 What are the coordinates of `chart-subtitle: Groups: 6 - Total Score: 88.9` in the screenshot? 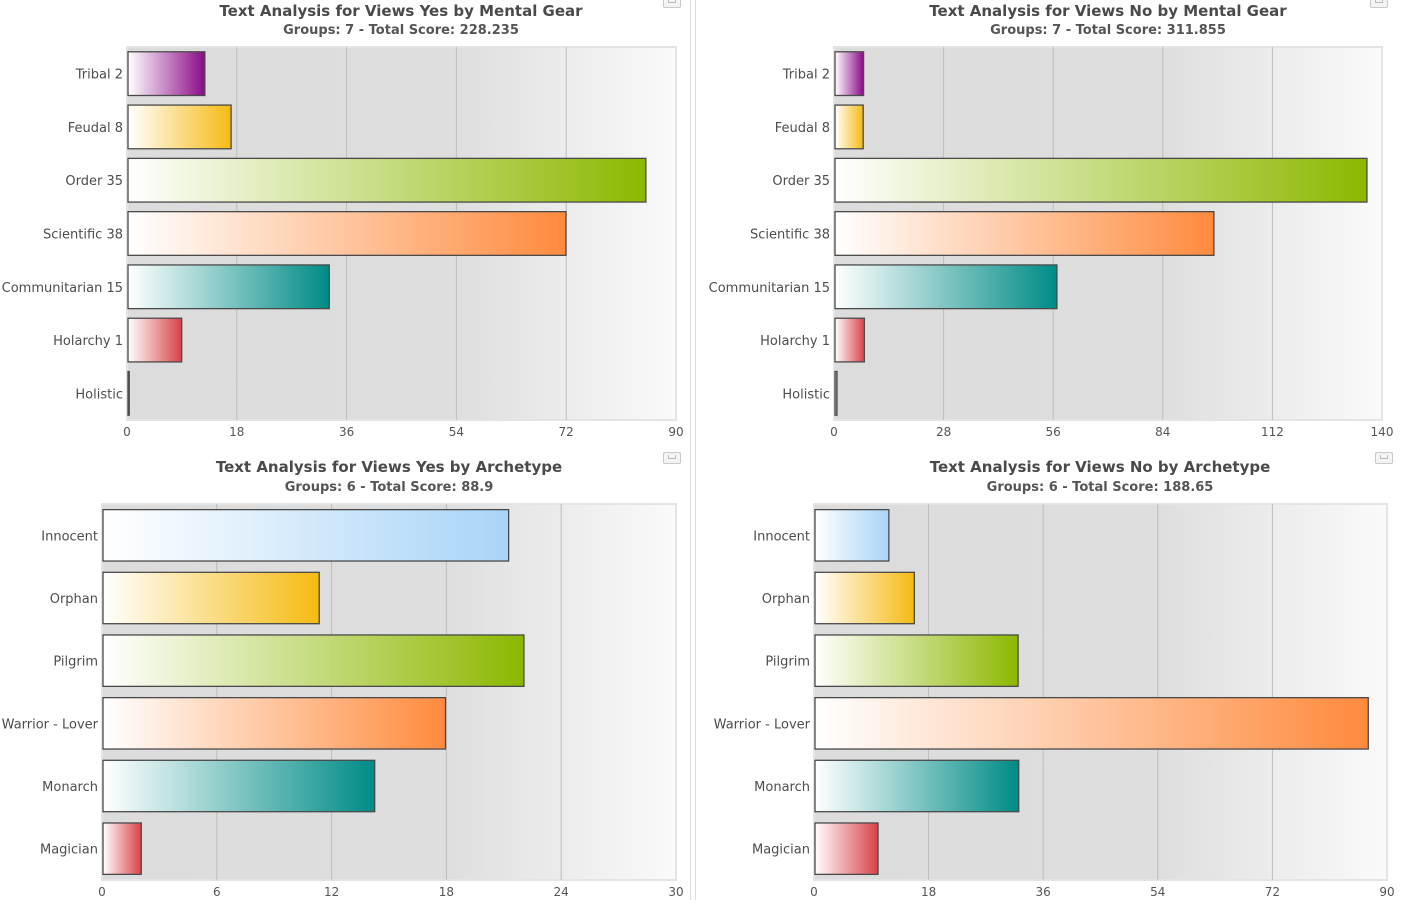 It's located at (389, 487).